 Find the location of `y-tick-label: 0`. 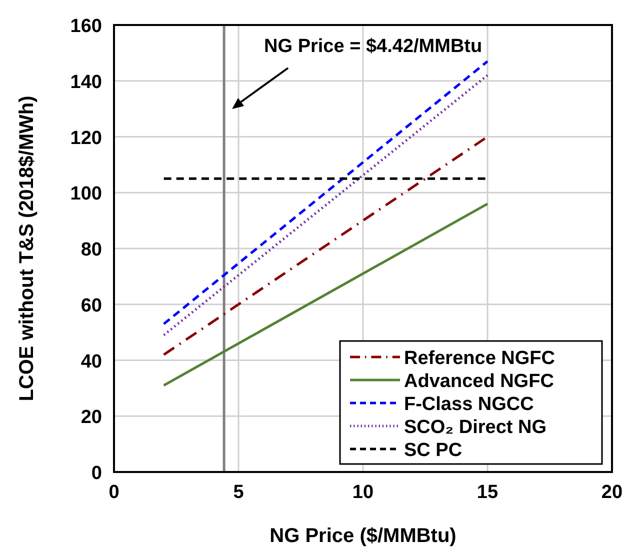

y-tick-label: 0 is located at coordinates (96, 473).